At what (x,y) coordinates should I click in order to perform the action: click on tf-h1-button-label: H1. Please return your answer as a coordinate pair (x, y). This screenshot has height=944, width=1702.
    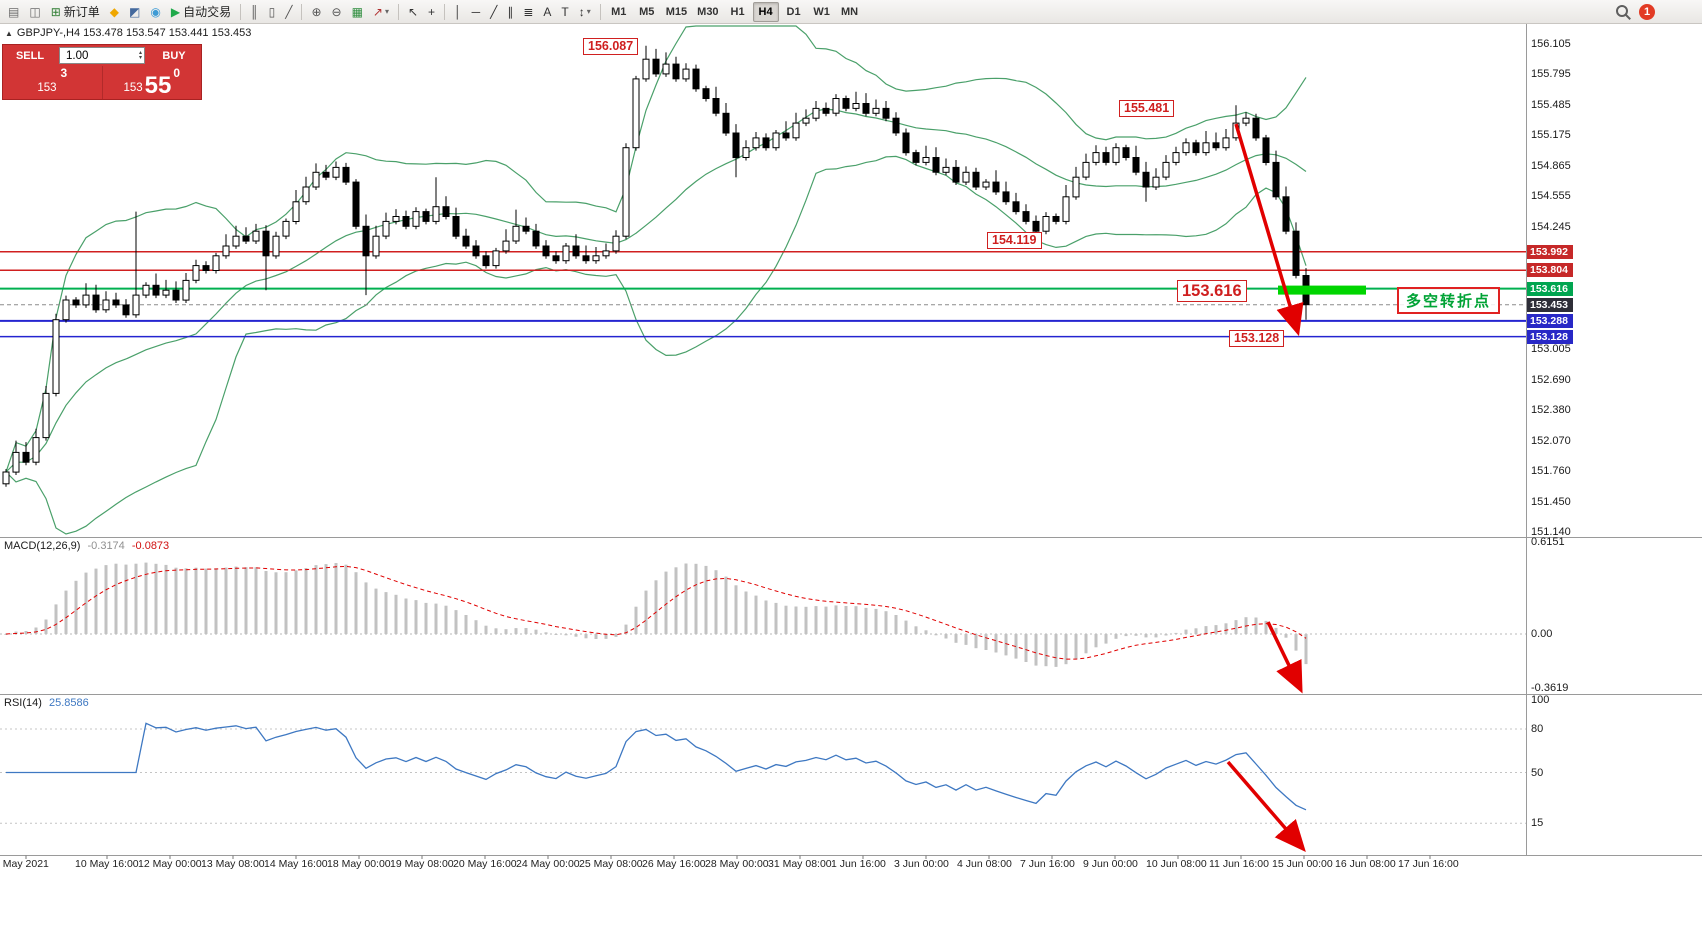
    Looking at the image, I should click on (737, 11).